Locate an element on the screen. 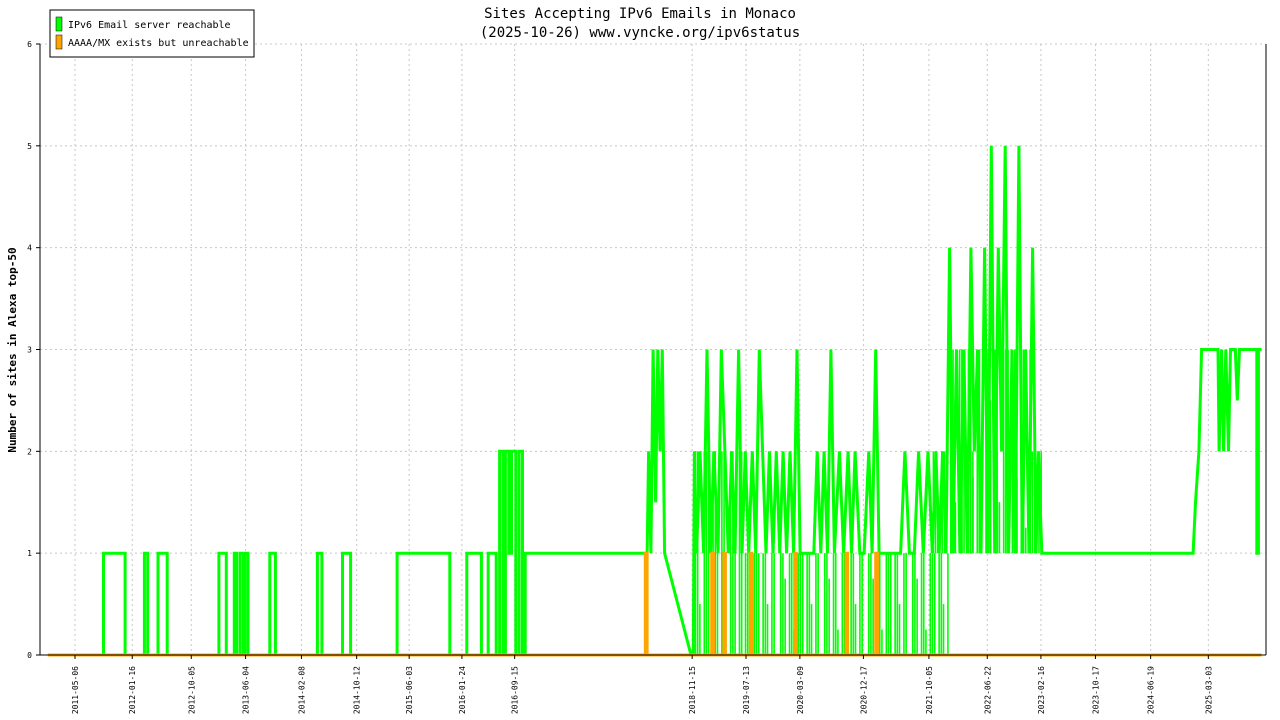  x-tick-label-11: 2020-03-09 is located at coordinates (800, 690).